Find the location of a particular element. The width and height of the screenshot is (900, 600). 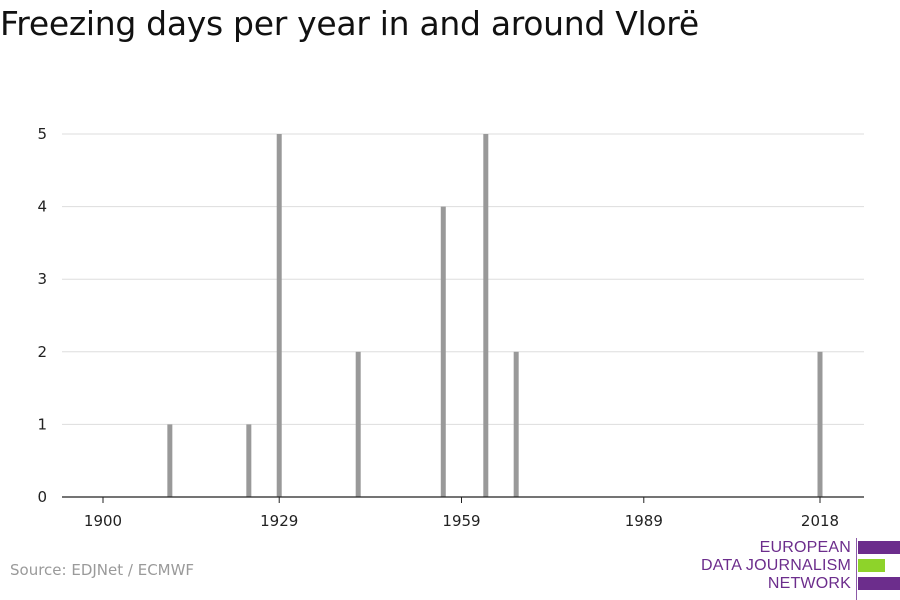

logo-divider is located at coordinates (856, 569).